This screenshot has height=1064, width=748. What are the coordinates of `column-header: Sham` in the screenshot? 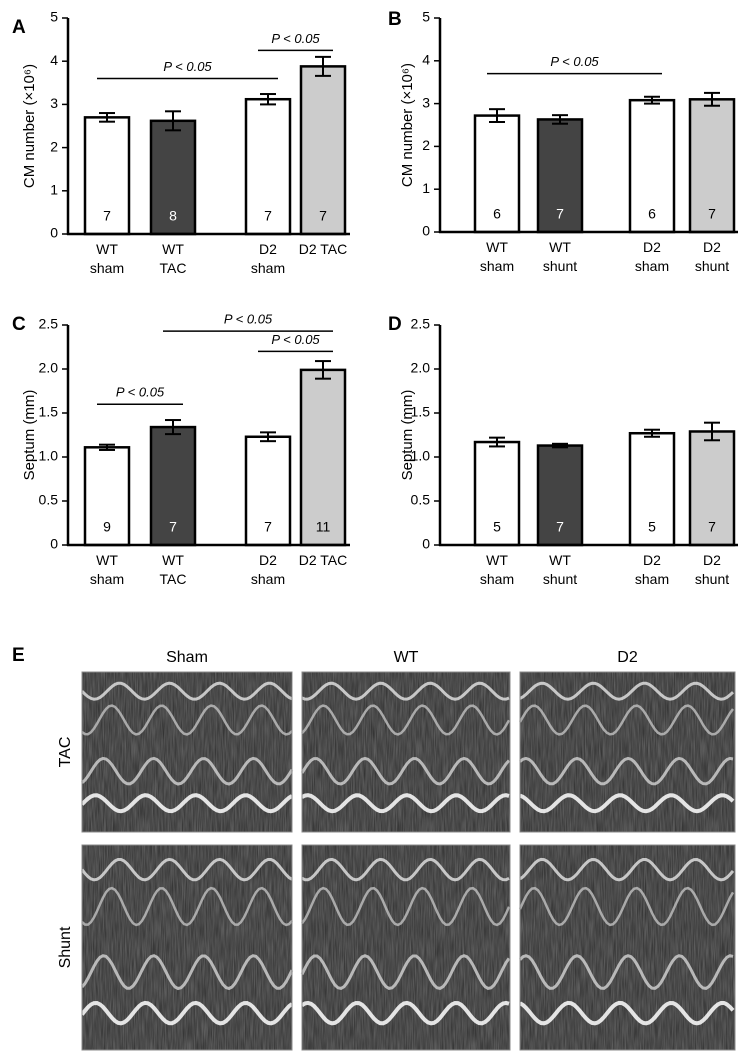 It's located at (187, 657).